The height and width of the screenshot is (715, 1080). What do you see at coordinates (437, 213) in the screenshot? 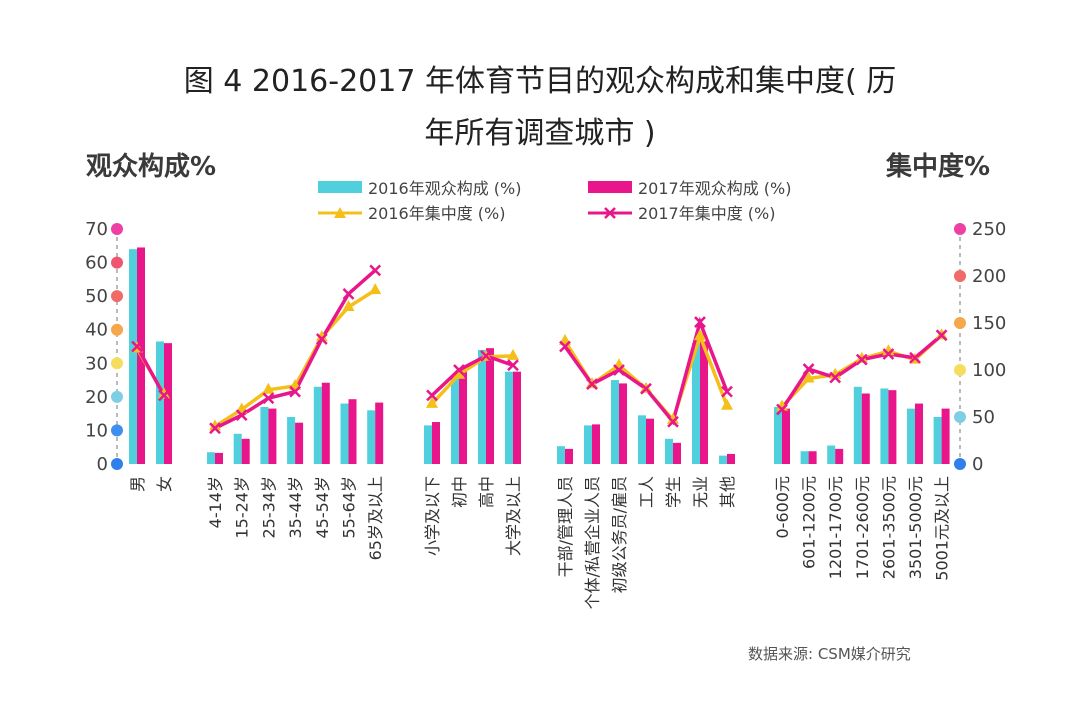
I see `legend-label: 2016年集中度 (%)` at bounding box center [437, 213].